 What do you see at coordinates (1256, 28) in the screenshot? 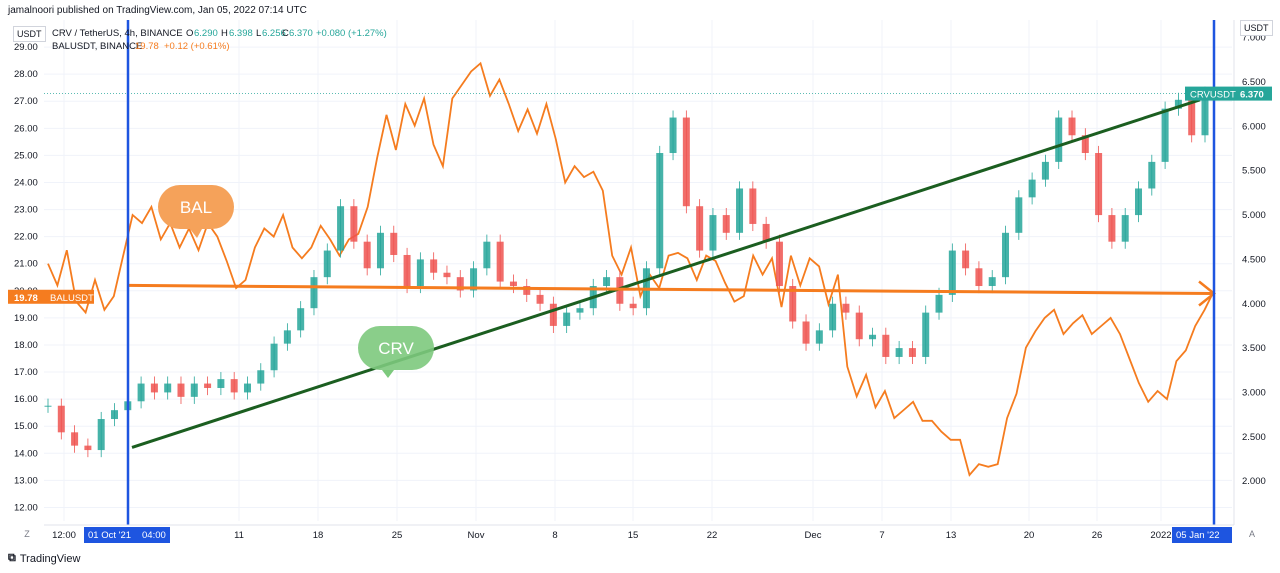
I see `right-unit-label: USDT` at bounding box center [1256, 28].